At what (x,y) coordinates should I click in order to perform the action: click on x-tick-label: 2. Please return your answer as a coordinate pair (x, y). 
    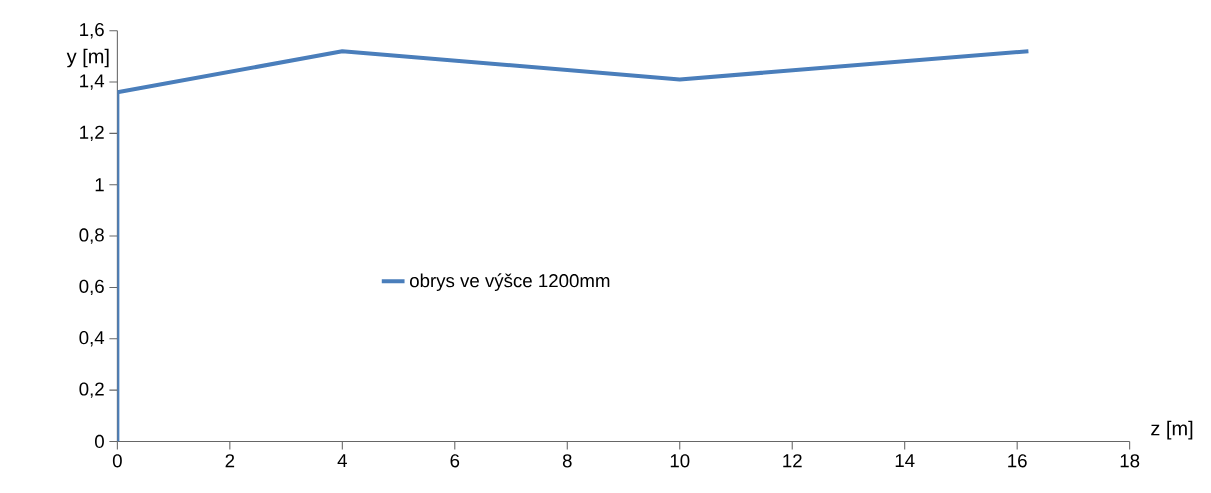
    Looking at the image, I should click on (230, 460).